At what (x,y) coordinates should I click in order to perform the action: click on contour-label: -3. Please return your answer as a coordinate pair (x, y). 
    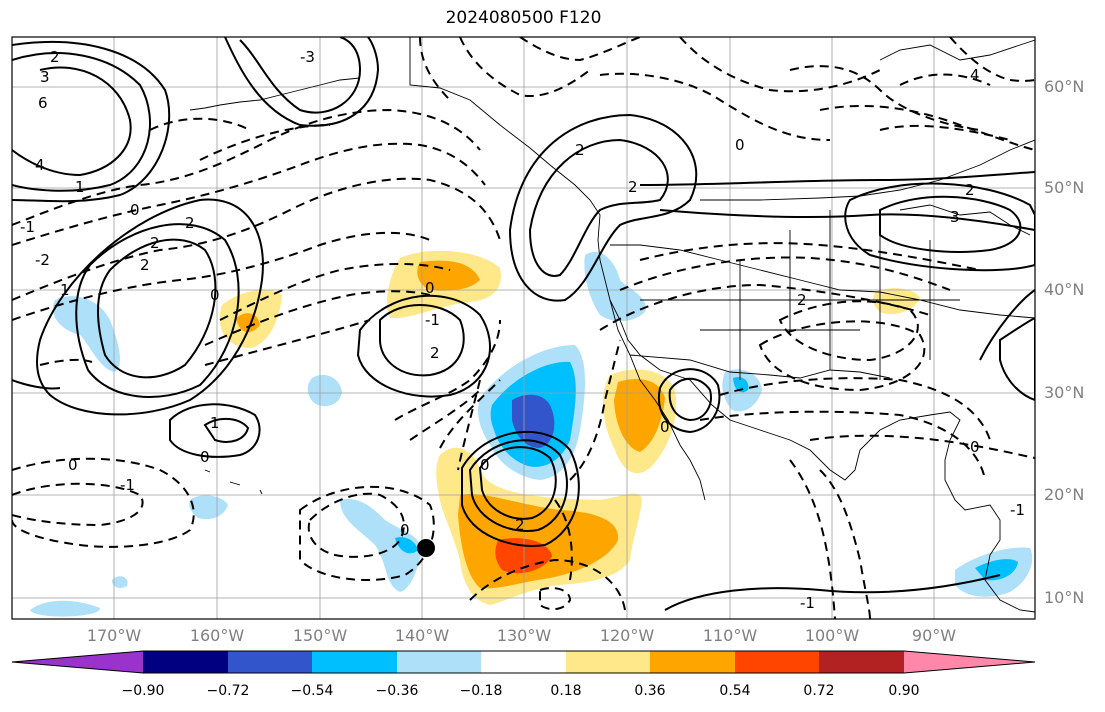
    Looking at the image, I should click on (307, 57).